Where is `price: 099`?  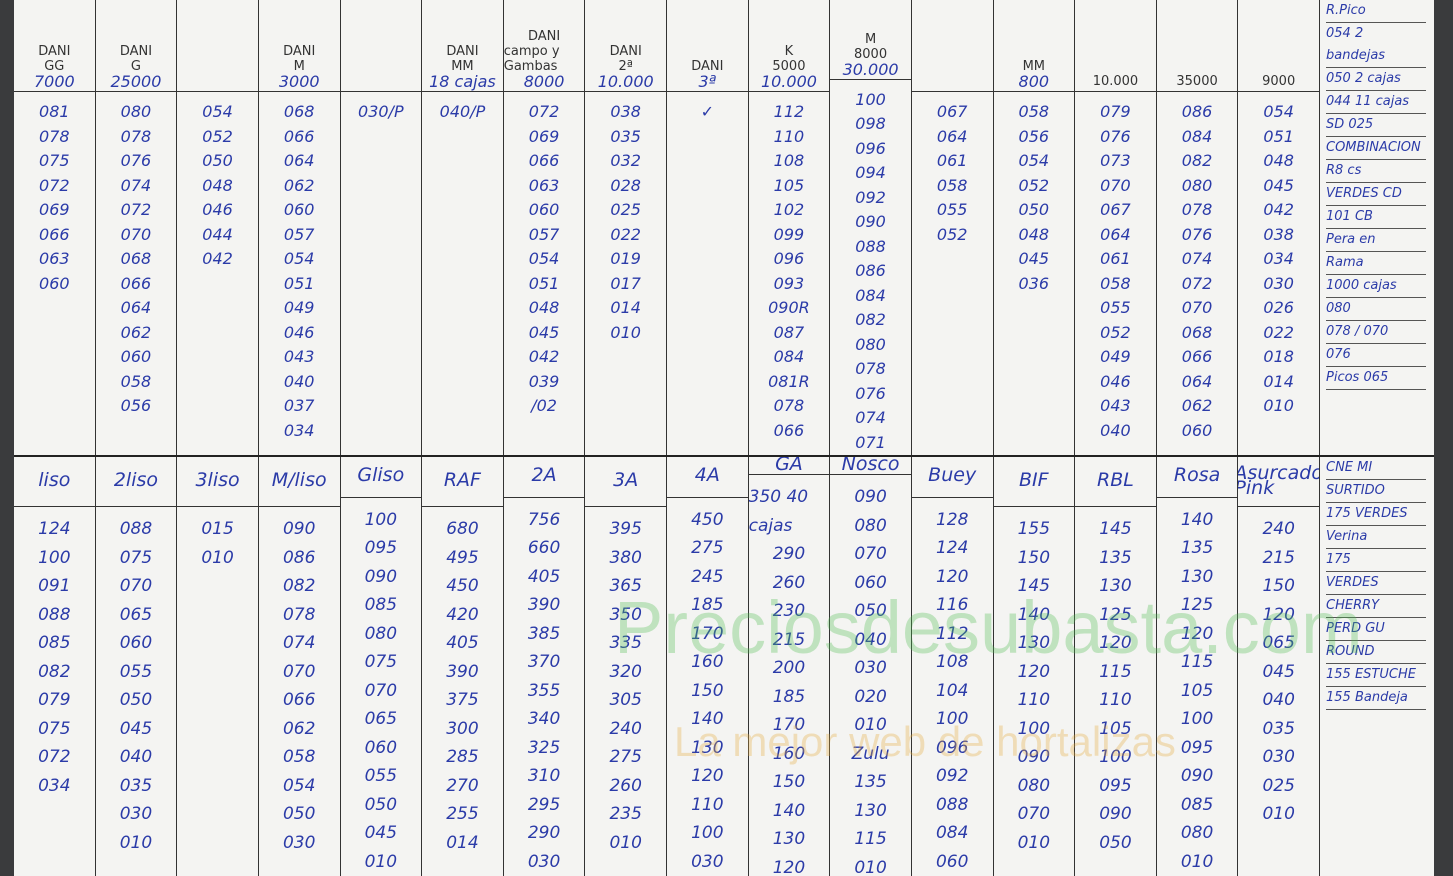 price: 099 is located at coordinates (789, 234).